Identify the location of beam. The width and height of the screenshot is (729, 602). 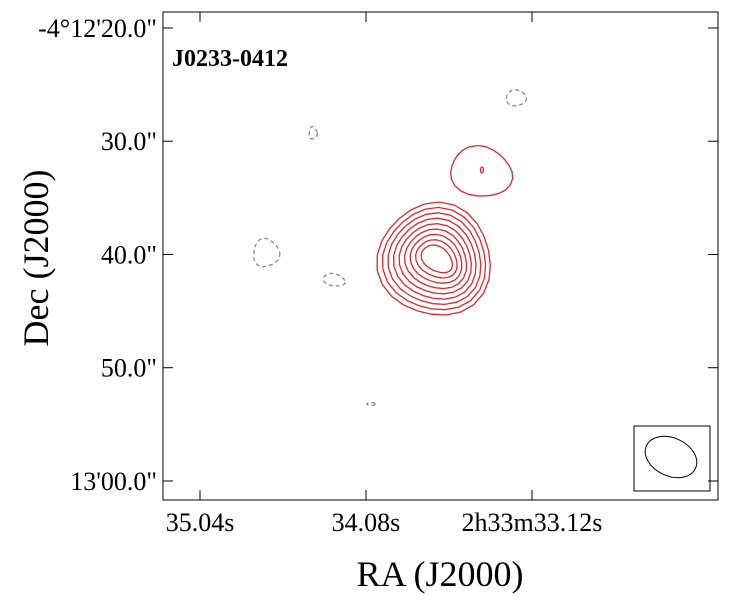
(671, 457).